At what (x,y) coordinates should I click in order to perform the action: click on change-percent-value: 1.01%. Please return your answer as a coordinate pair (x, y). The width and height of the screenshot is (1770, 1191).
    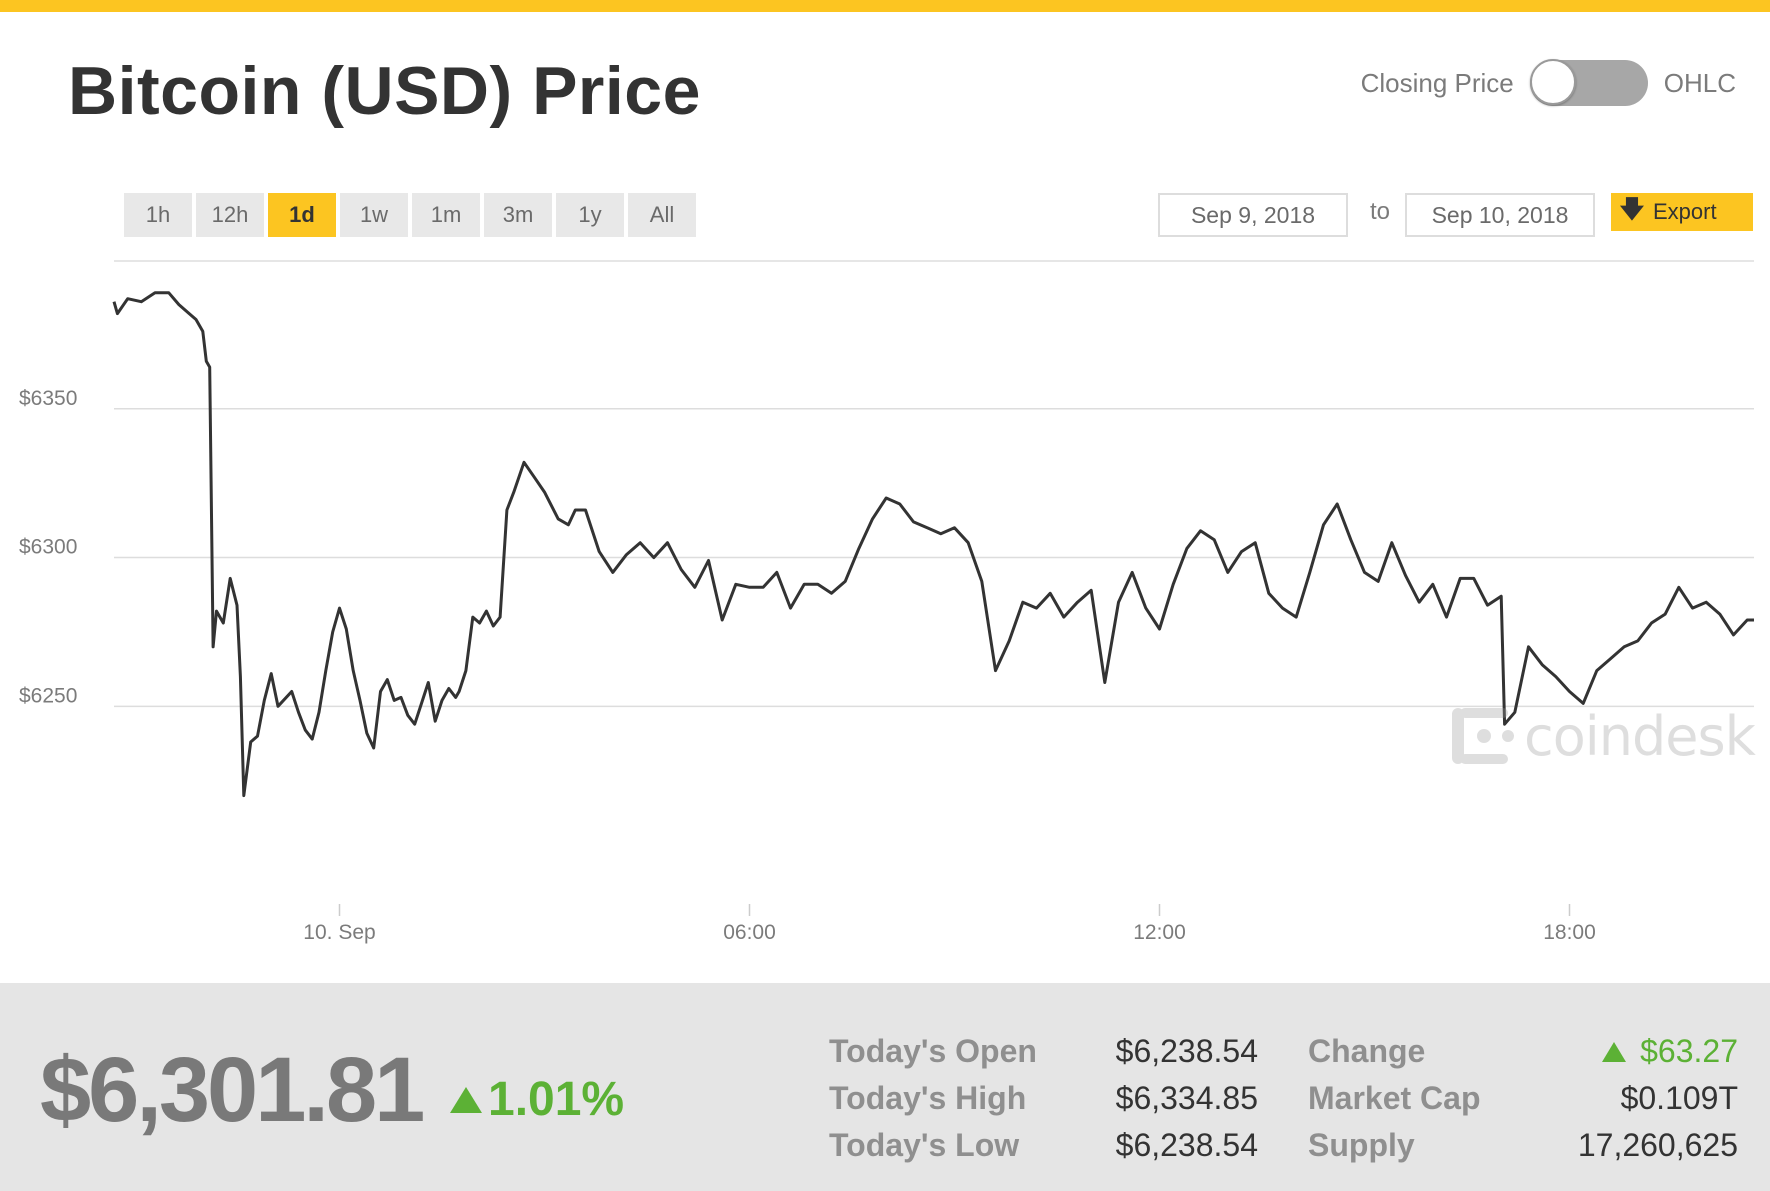
    Looking at the image, I should click on (556, 1099).